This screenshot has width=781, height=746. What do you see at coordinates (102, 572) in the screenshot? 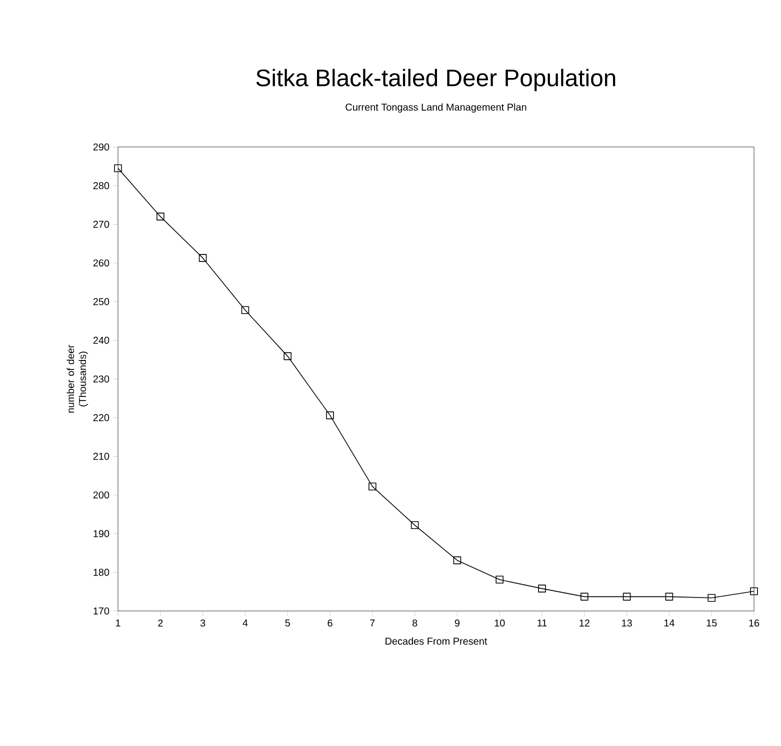
I see `y-tick-label: 180` at bounding box center [102, 572].